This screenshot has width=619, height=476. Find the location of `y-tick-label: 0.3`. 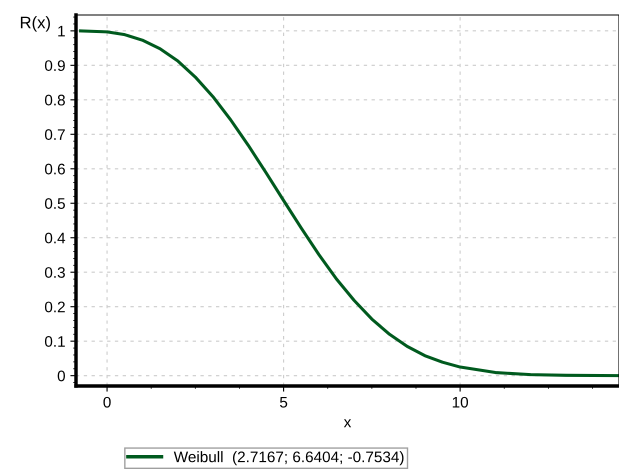

y-tick-label: 0.3 is located at coordinates (54, 272).